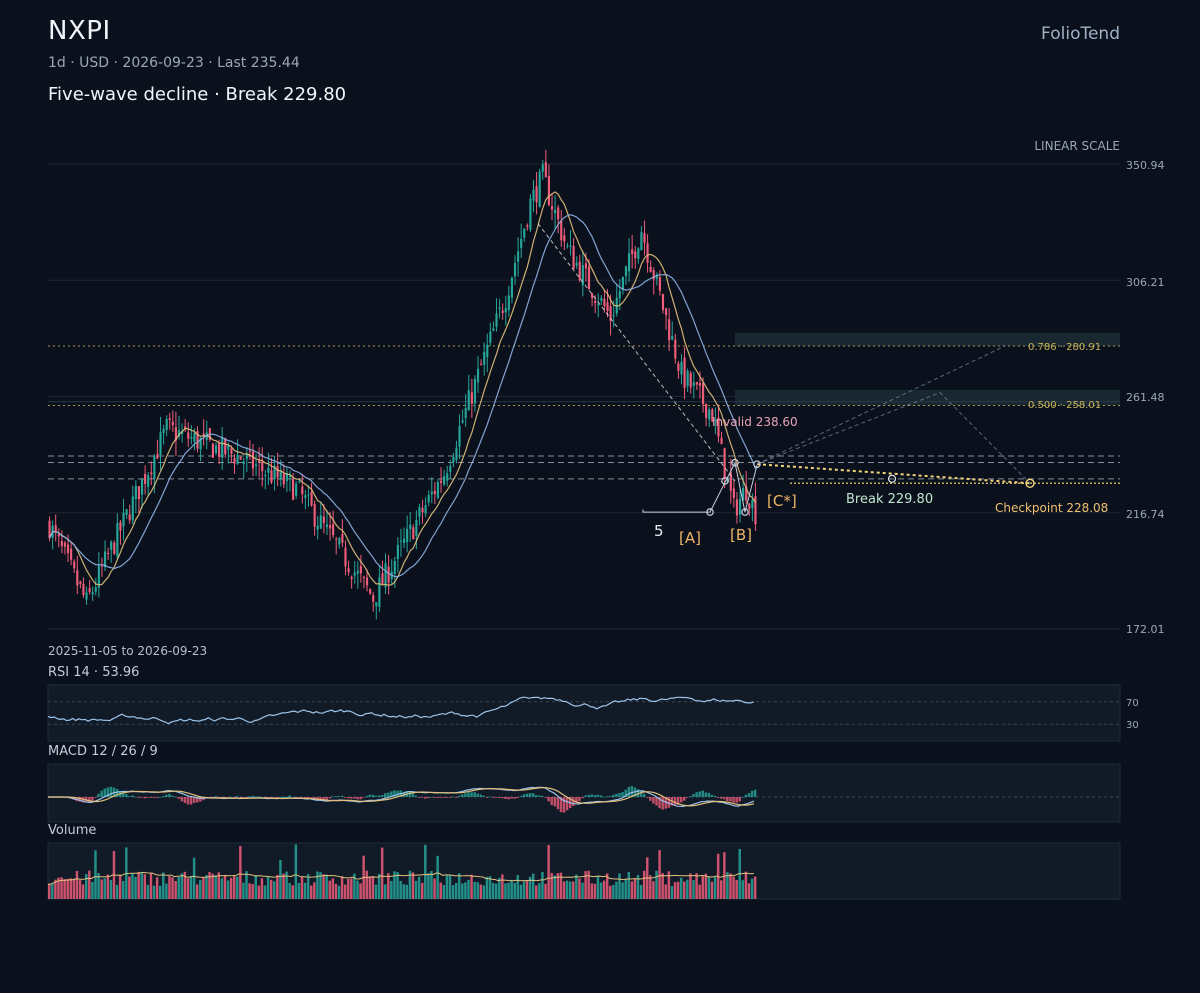  I want to click on wave-label-b: [B], so click(741, 535).